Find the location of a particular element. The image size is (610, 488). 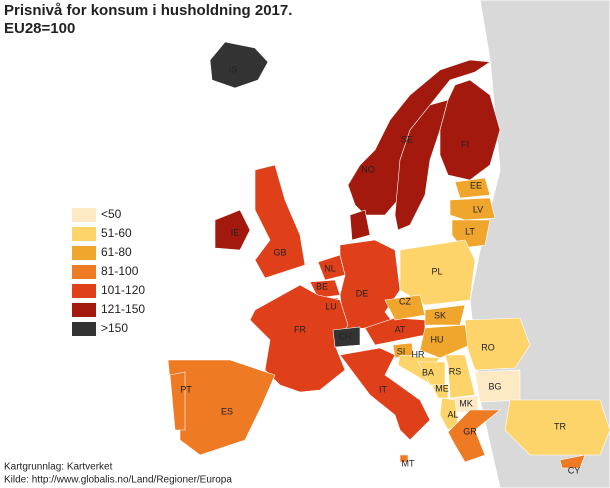

legend: <50 51-60 61-80 81-100 101-120 121-150 >150 is located at coordinates (108, 271).